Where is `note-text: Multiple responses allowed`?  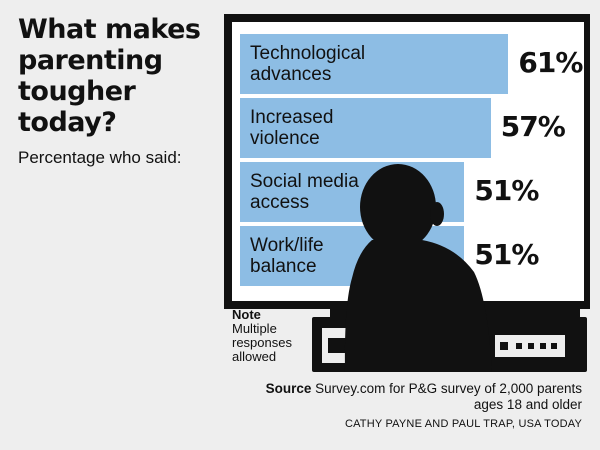
note-text: Multiple responses allowed is located at coordinates (262, 342).